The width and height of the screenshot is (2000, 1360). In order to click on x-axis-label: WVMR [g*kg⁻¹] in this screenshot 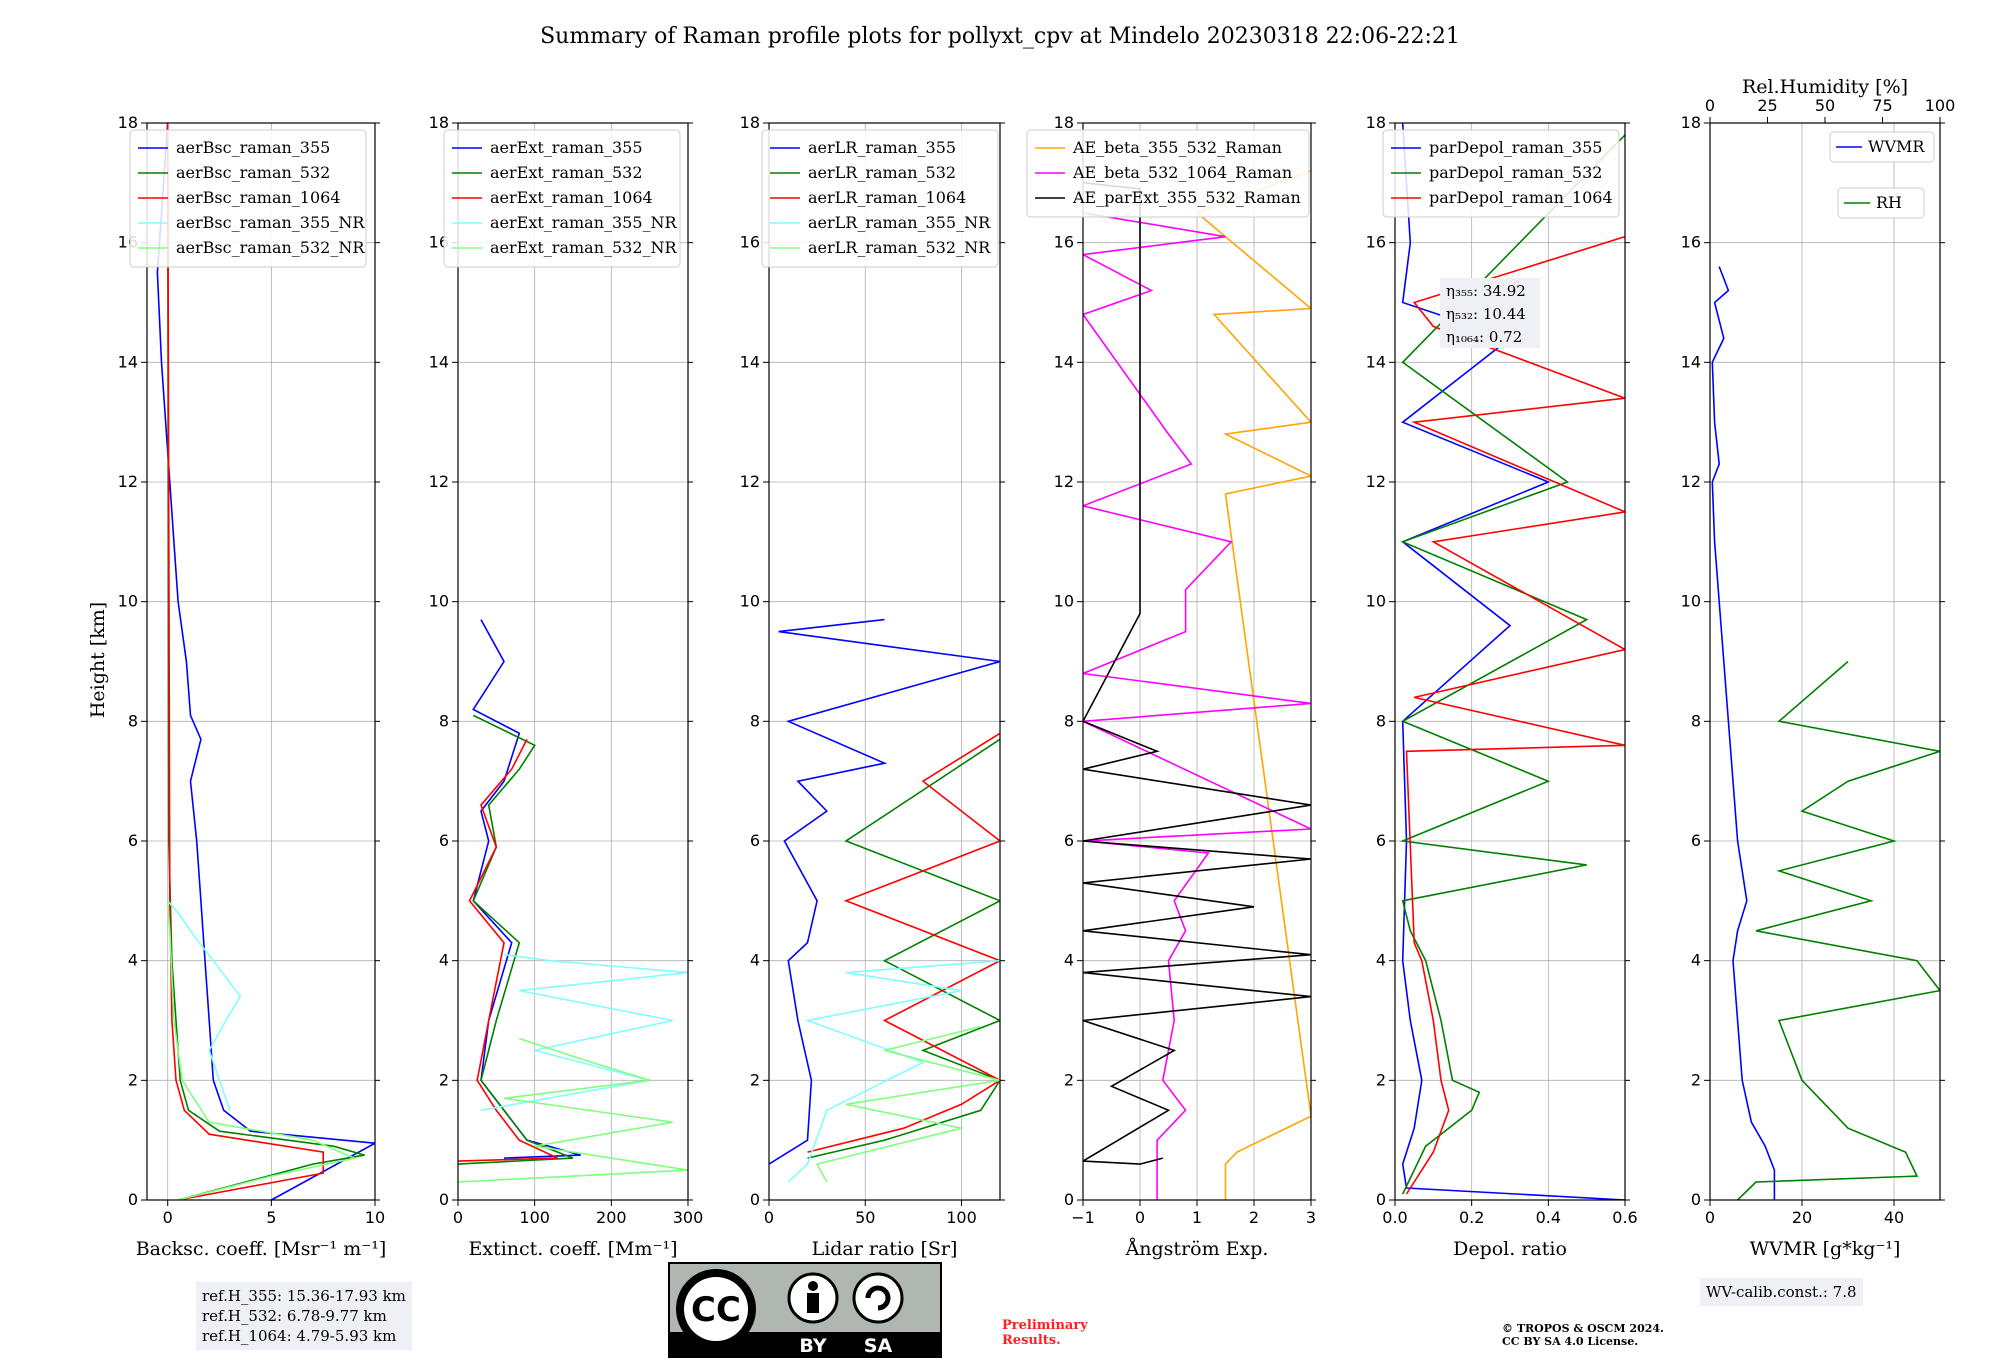, I will do `click(1825, 1249)`.